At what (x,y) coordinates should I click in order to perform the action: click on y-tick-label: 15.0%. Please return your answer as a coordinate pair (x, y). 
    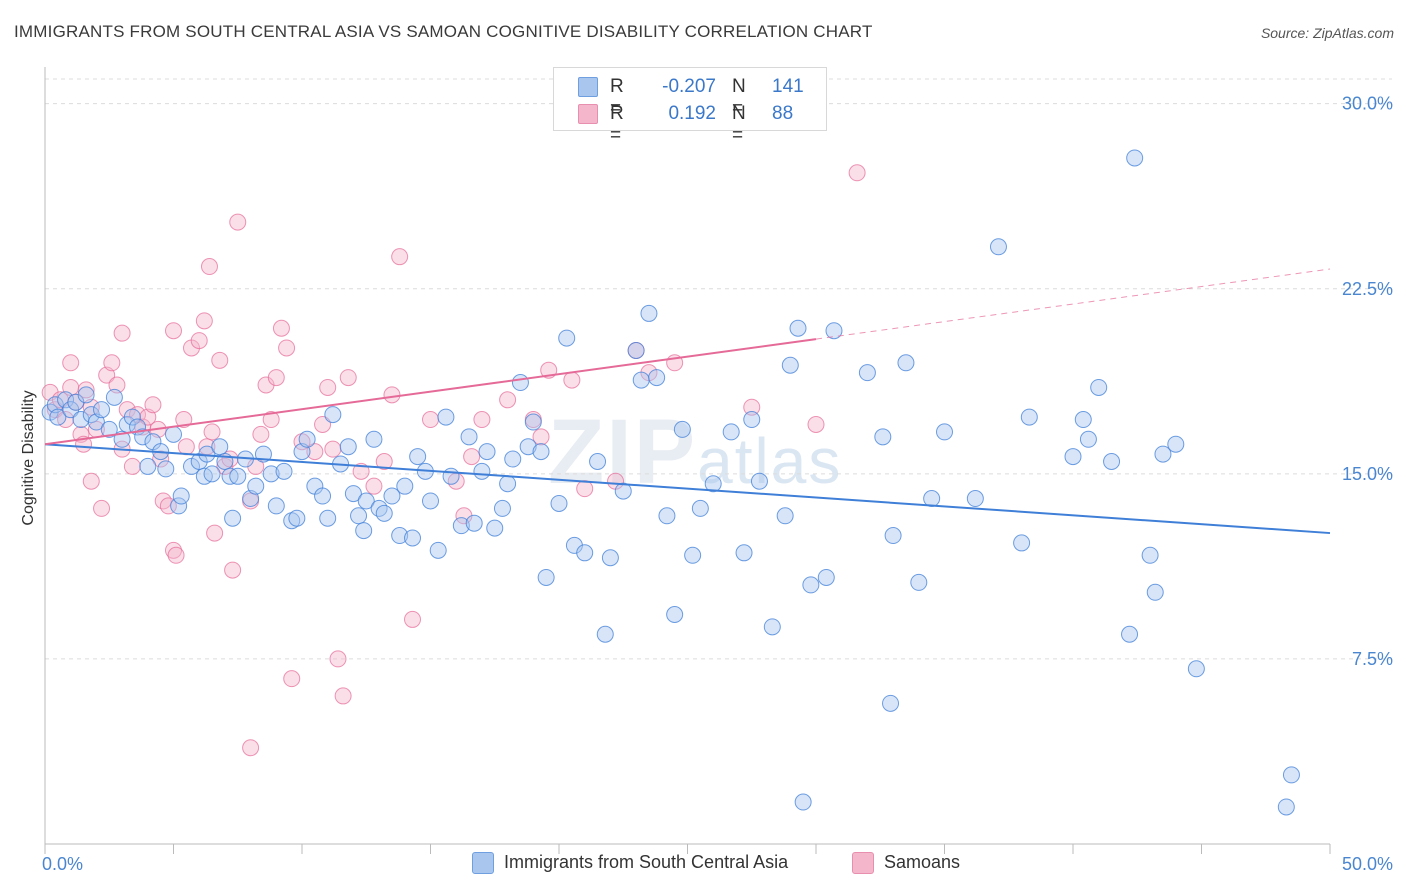
    Looking at the image, I should click on (1367, 474).